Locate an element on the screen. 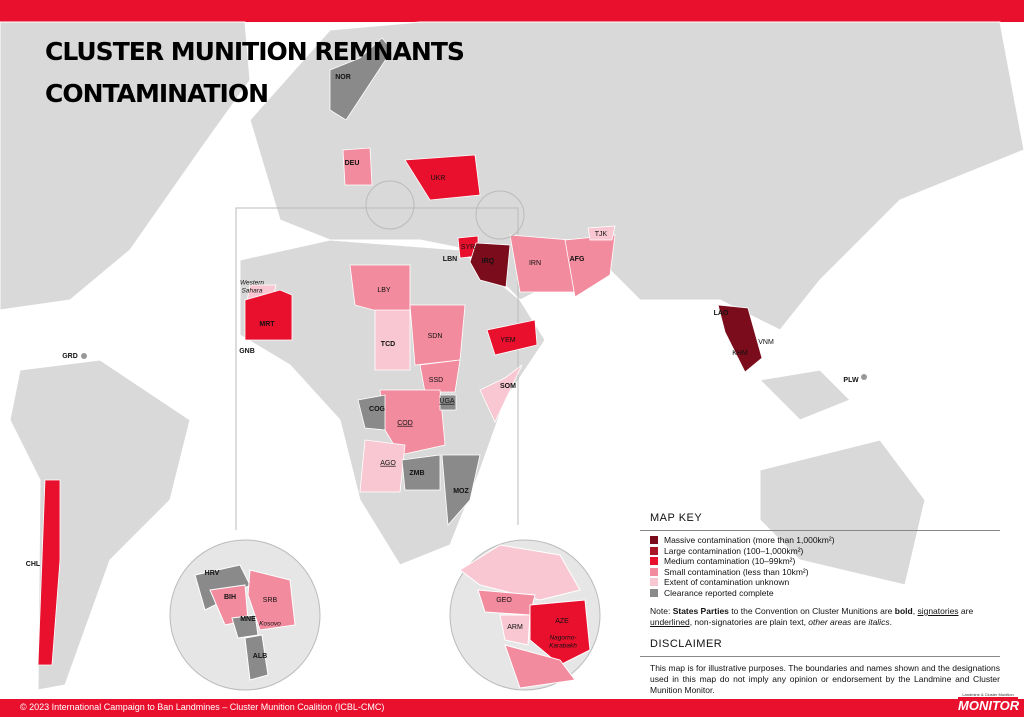 The image size is (1024, 717). label: ALB is located at coordinates (260, 656).